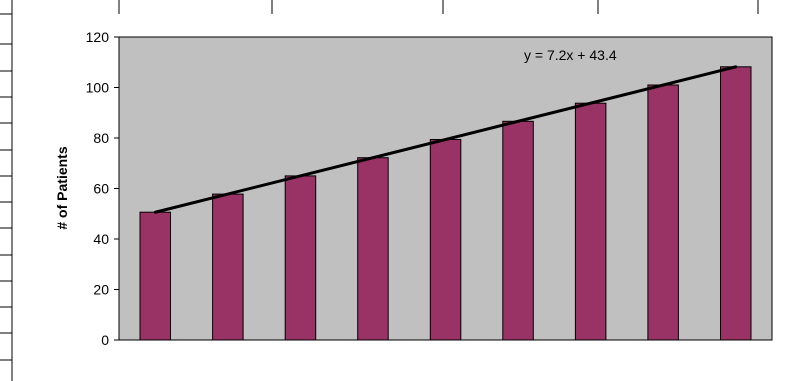  What do you see at coordinates (62, 187) in the screenshot?
I see `y-axis-label: # of Patients` at bounding box center [62, 187].